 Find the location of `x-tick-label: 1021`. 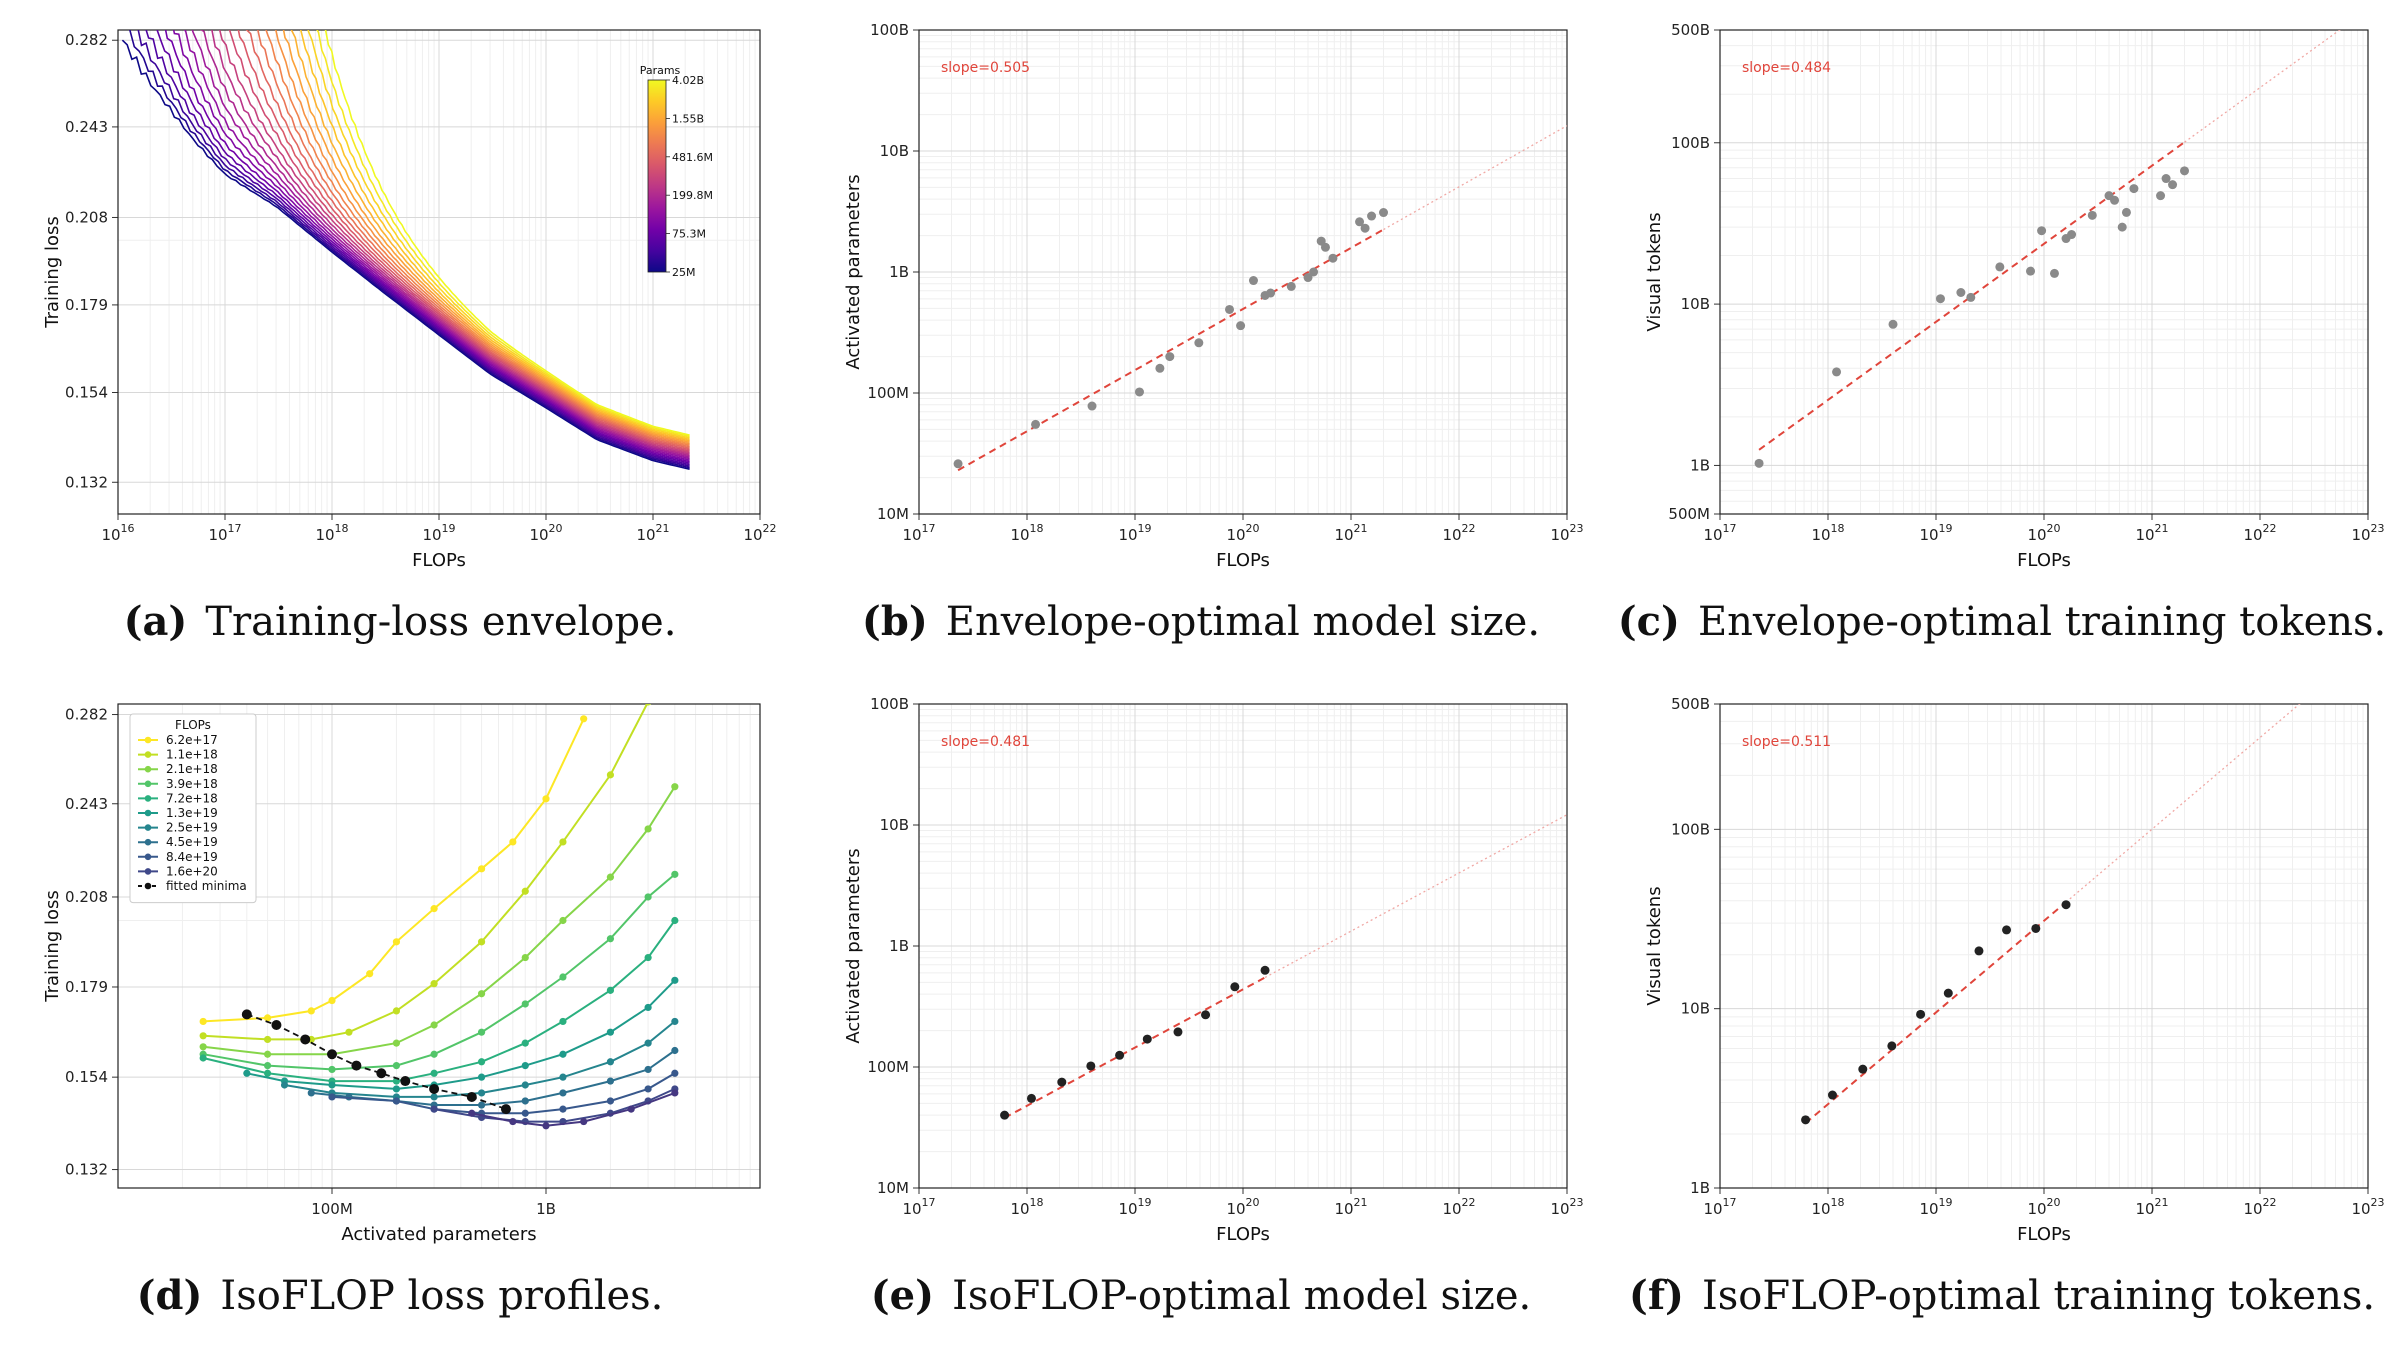

x-tick-label: 1021 is located at coordinates (1350, 533).